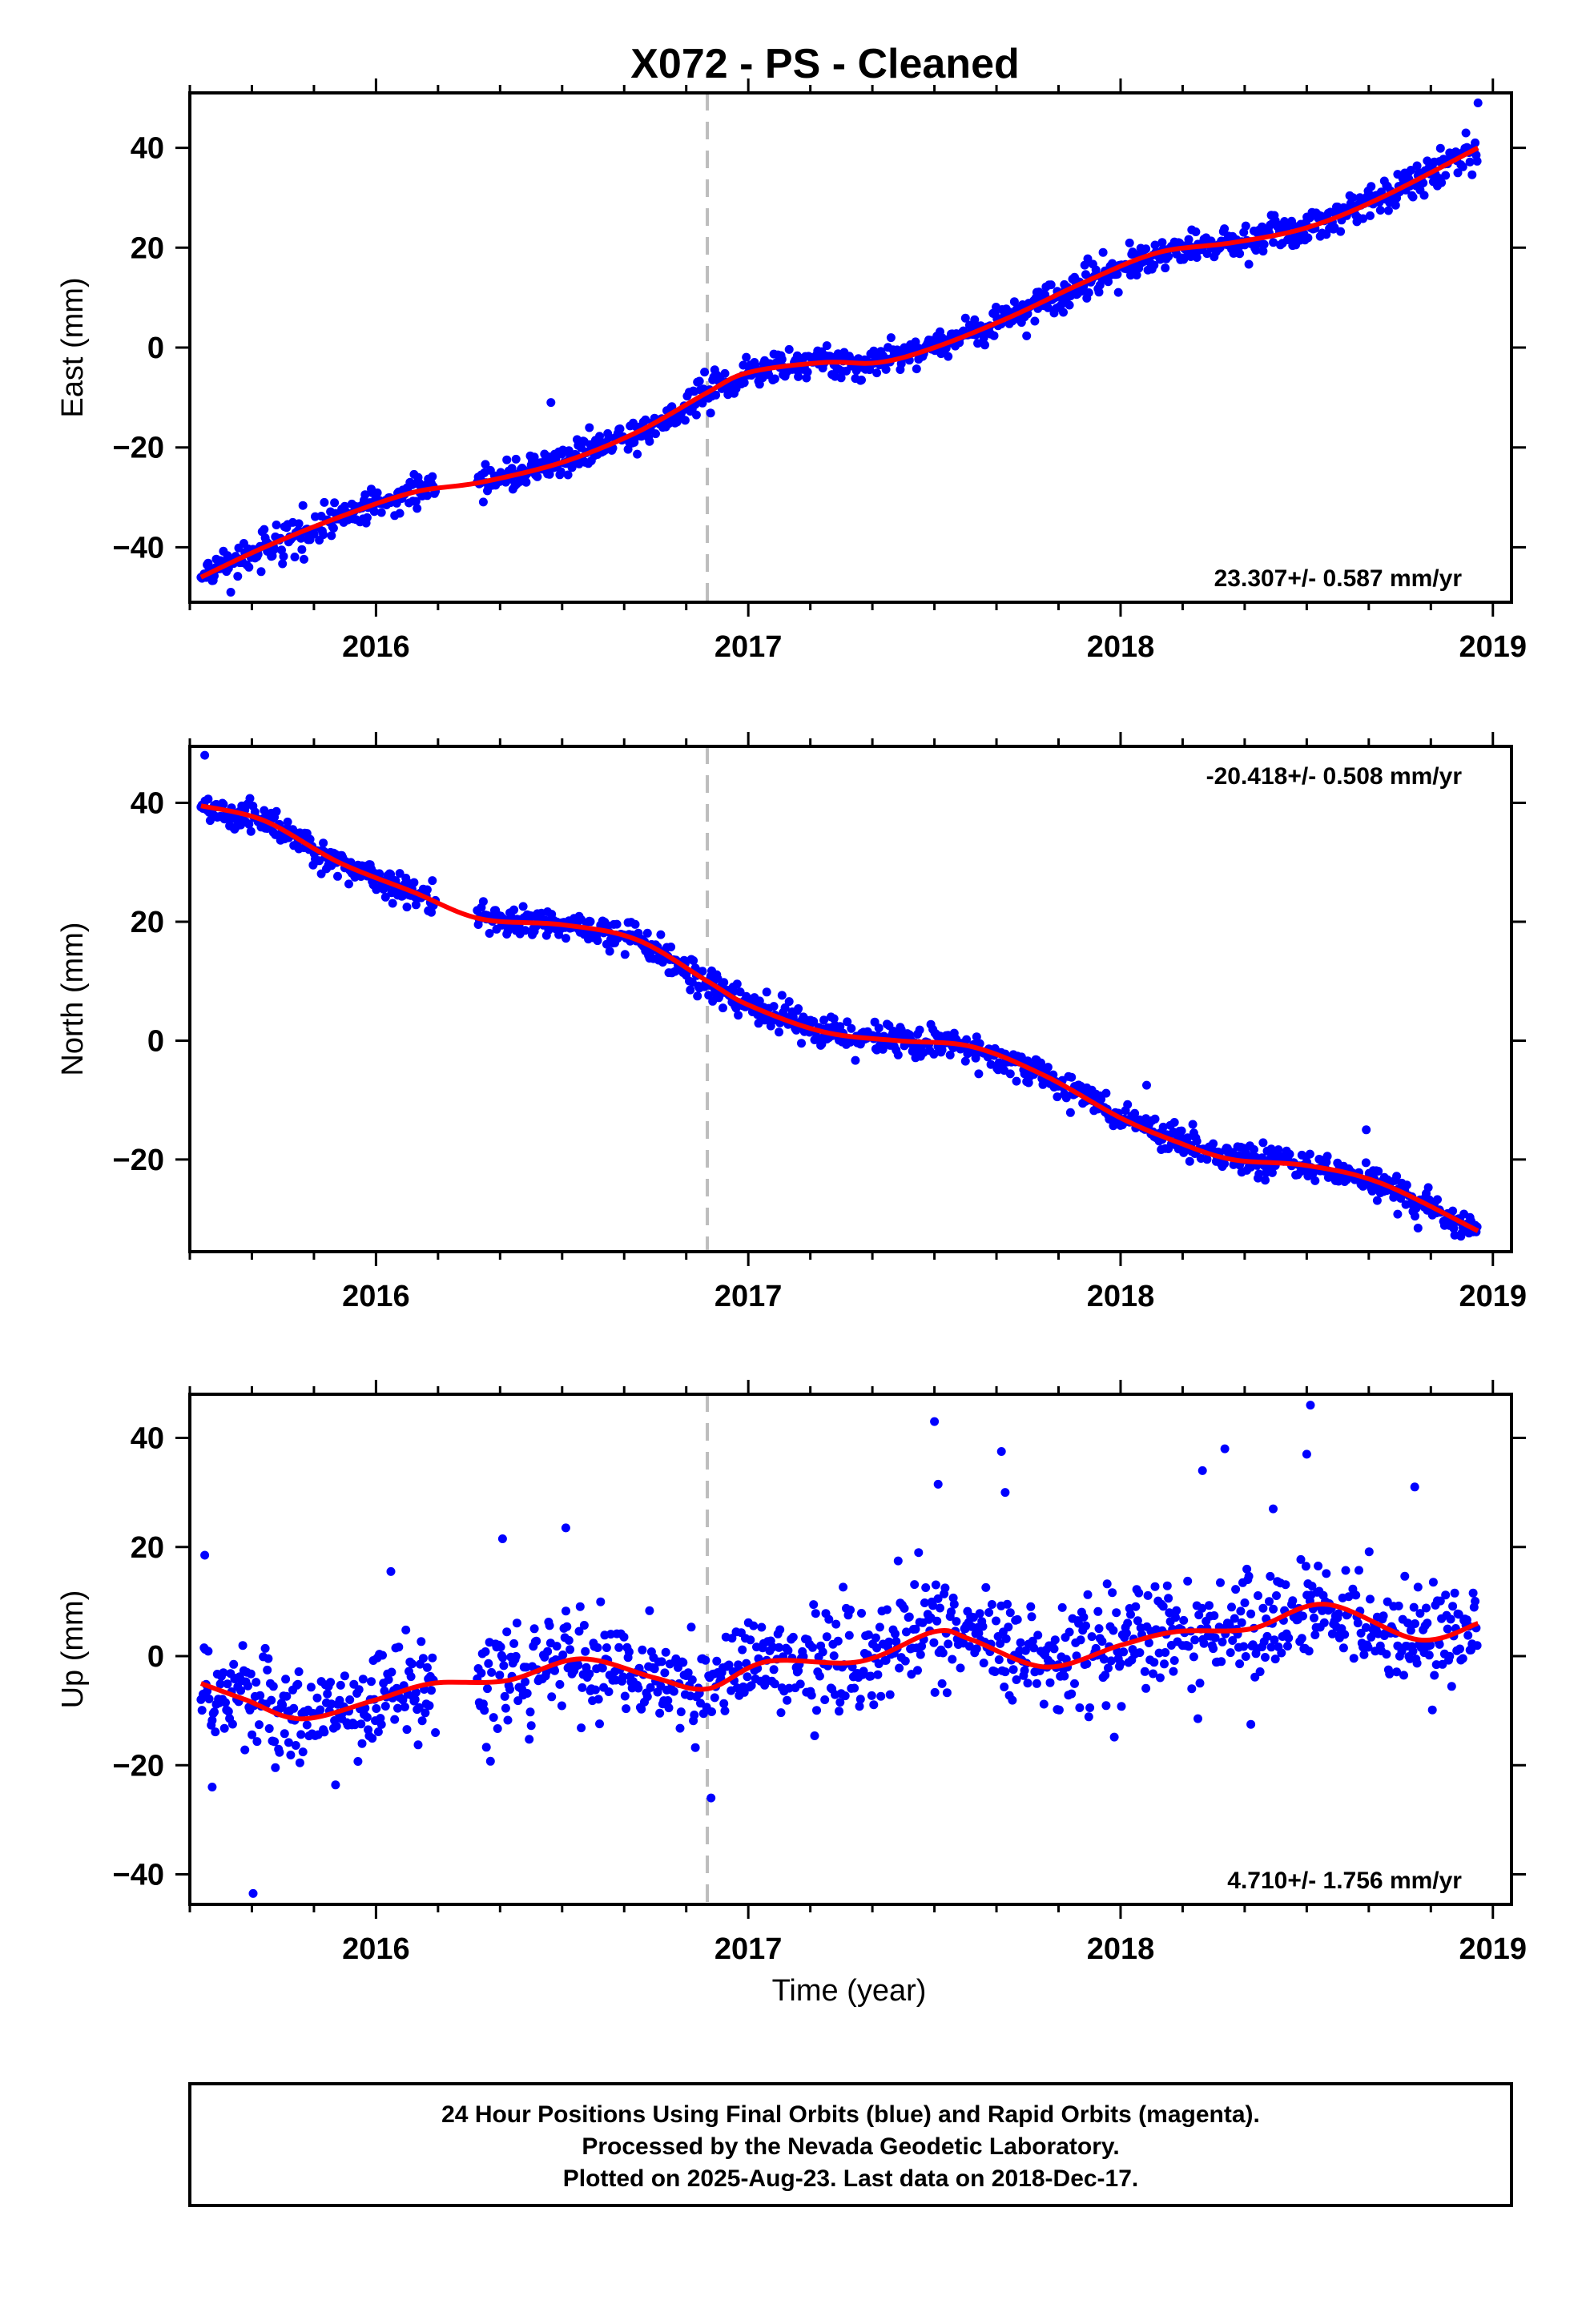 The height and width of the screenshot is (2324, 1594). What do you see at coordinates (748, 1949) in the screenshot?
I see `x-tick-label: 2017` at bounding box center [748, 1949].